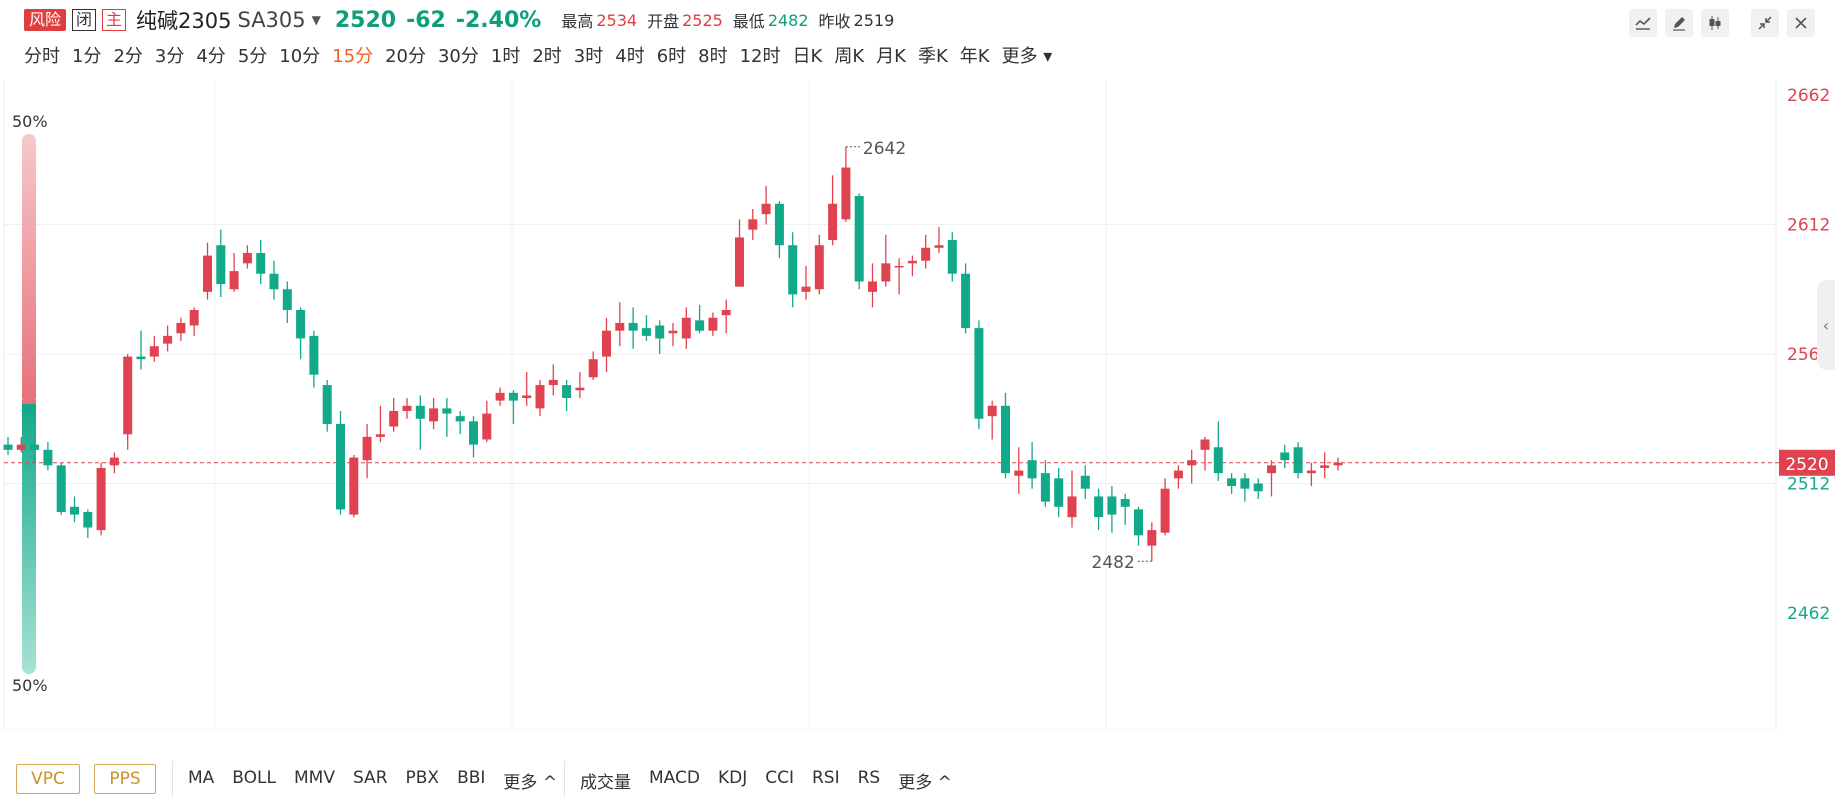  I want to click on tab-period-16: 12时, so click(760, 56).